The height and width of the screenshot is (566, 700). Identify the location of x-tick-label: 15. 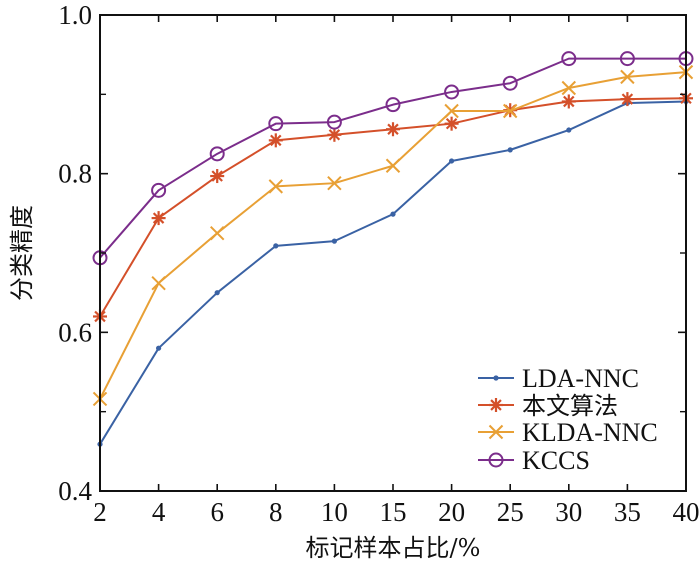
(393, 512).